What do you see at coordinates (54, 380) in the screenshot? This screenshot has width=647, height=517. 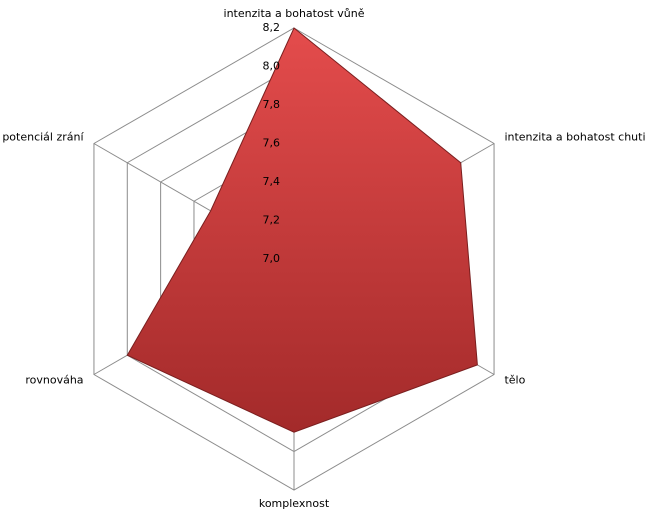 I see `category-label: rovnováha` at bounding box center [54, 380].